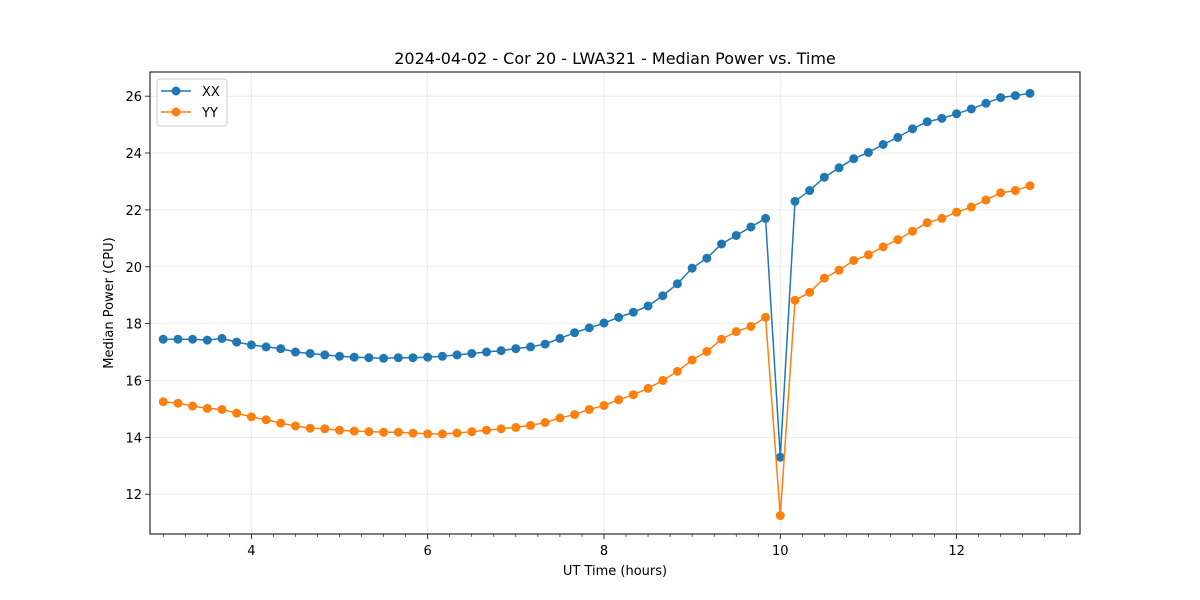  I want to click on legend-label-xx: XX, so click(211, 92).